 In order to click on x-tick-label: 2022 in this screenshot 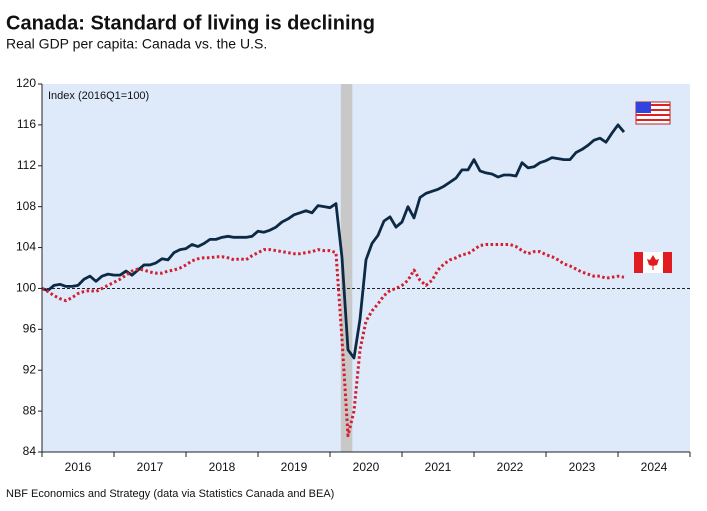, I will do `click(510, 467)`.